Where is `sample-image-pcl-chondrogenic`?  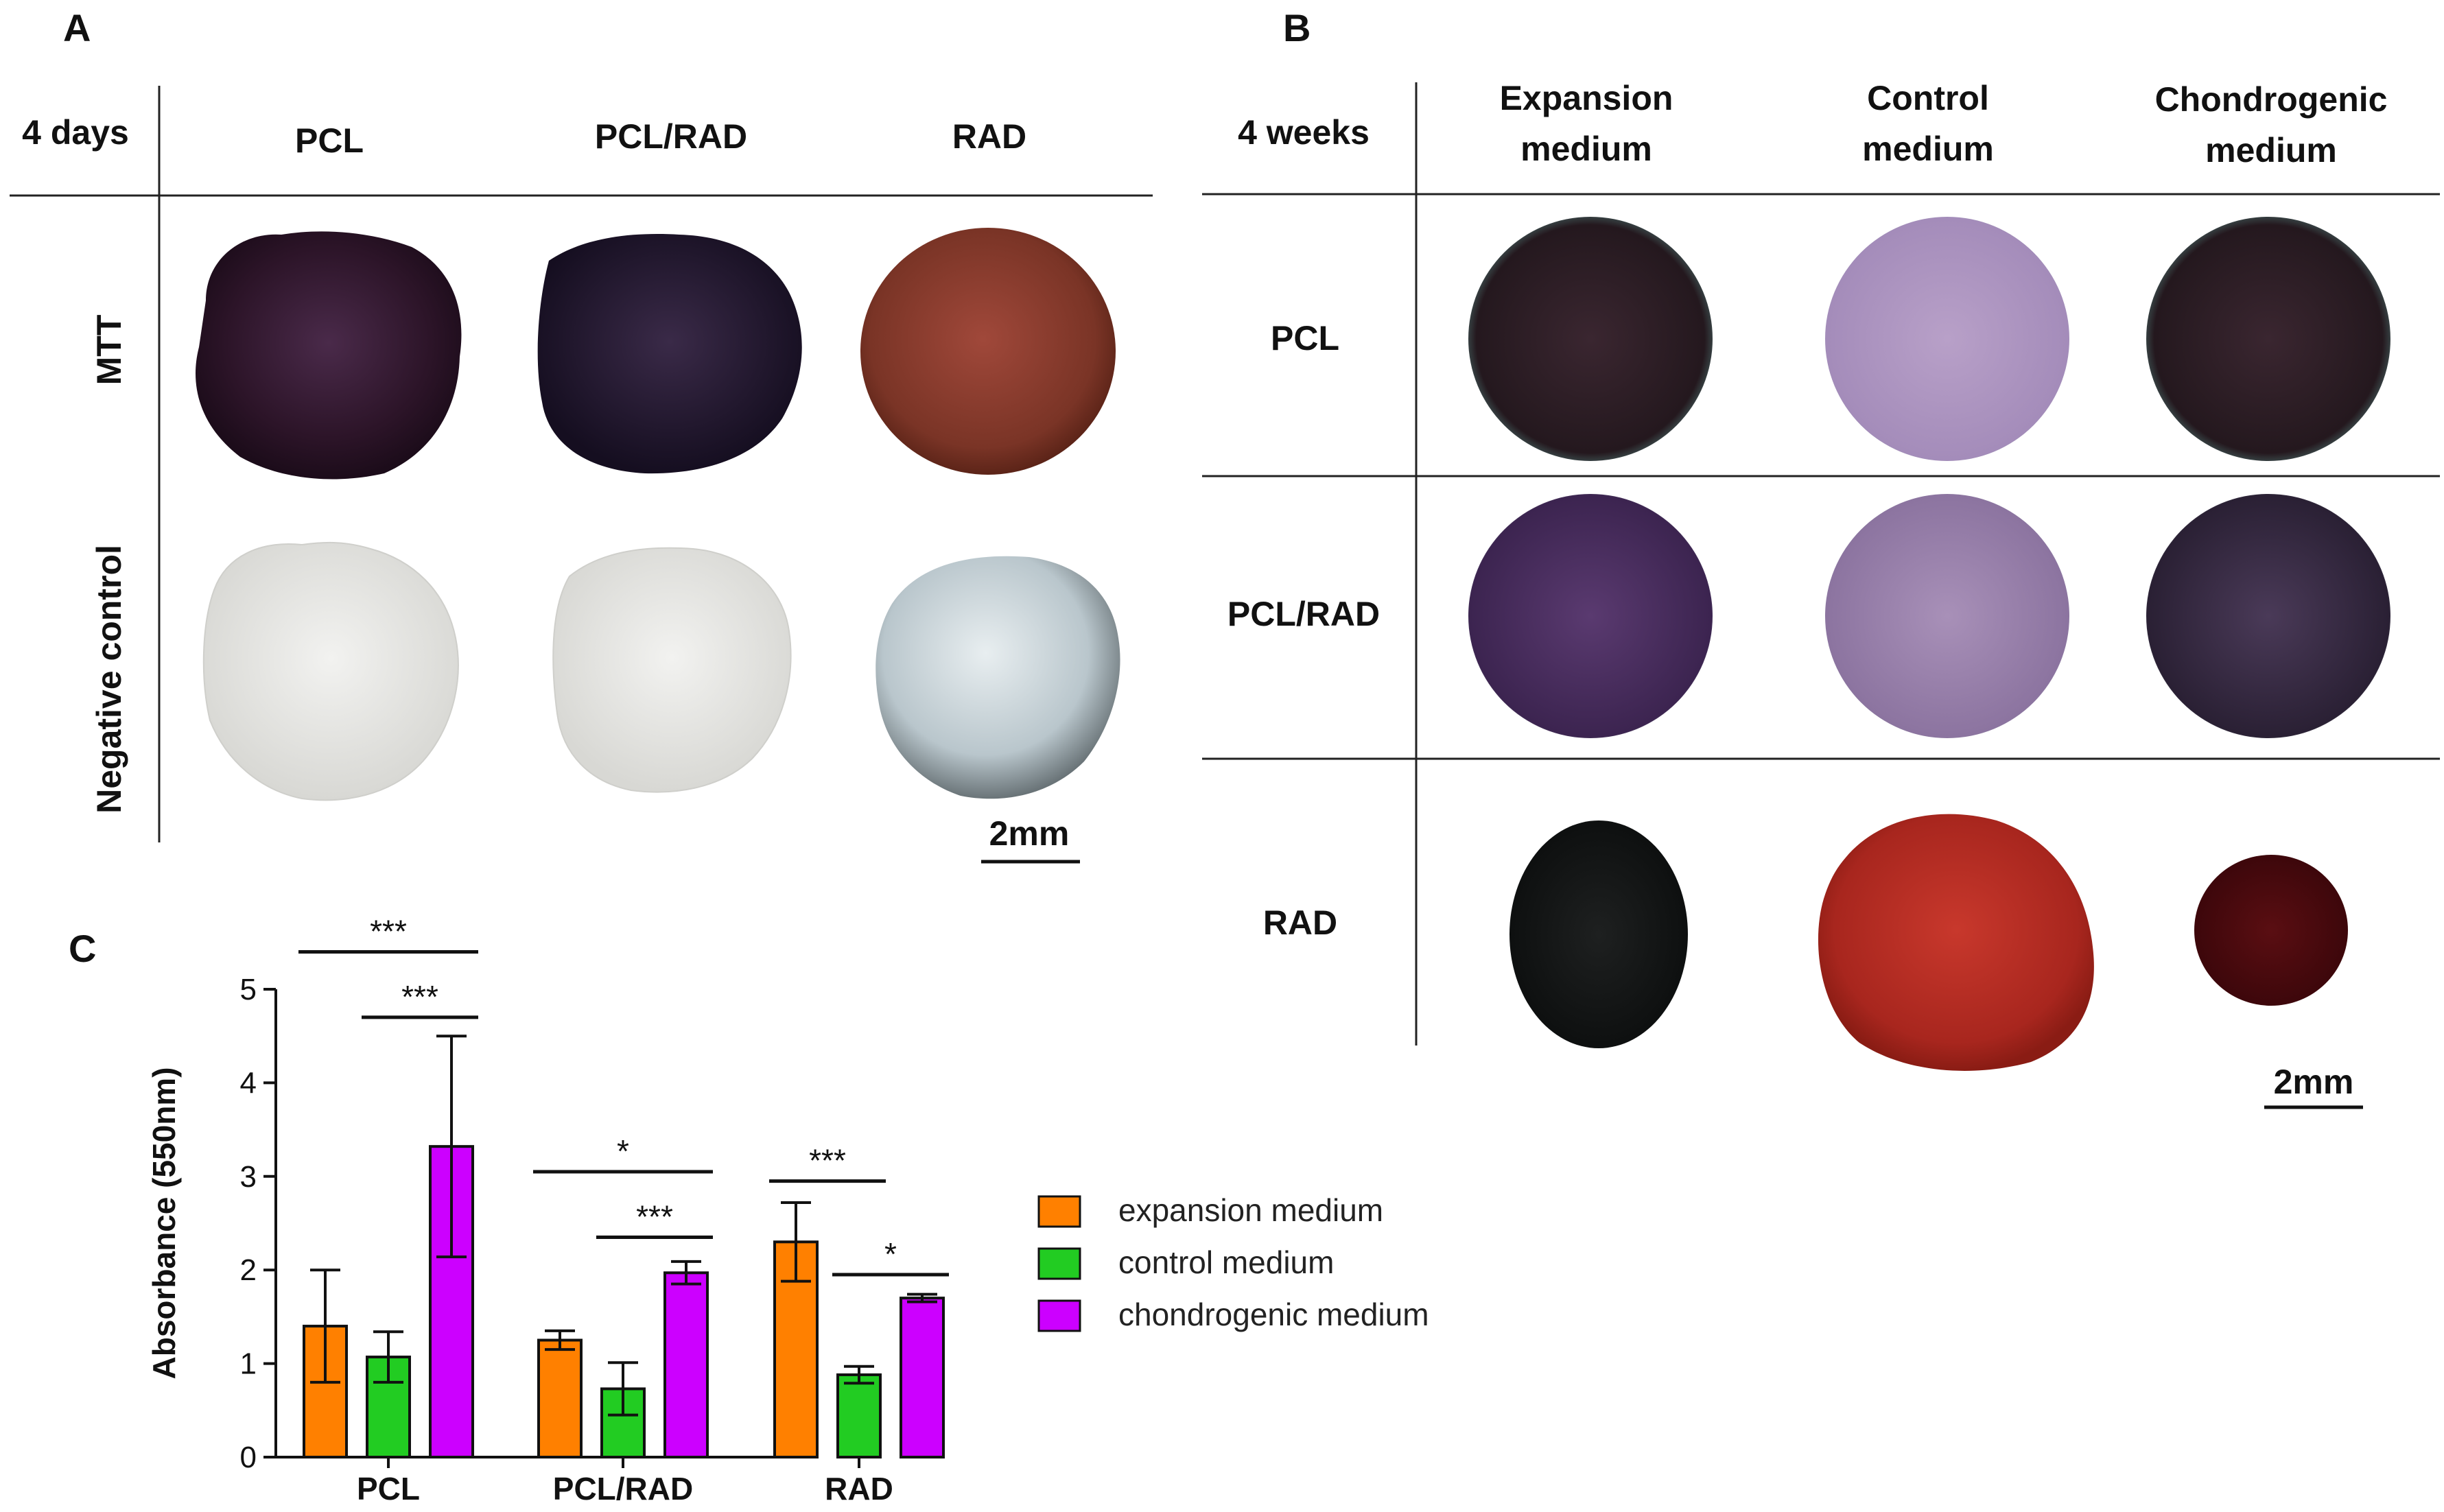 sample-image-pcl-chondrogenic is located at coordinates (2268, 339).